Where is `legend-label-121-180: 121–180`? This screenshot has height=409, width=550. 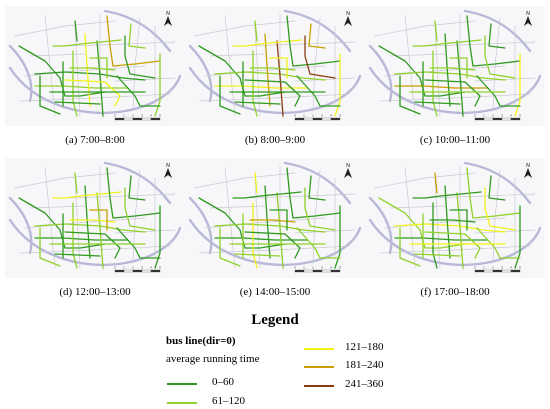 legend-label-121-180: 121–180 is located at coordinates (364, 347).